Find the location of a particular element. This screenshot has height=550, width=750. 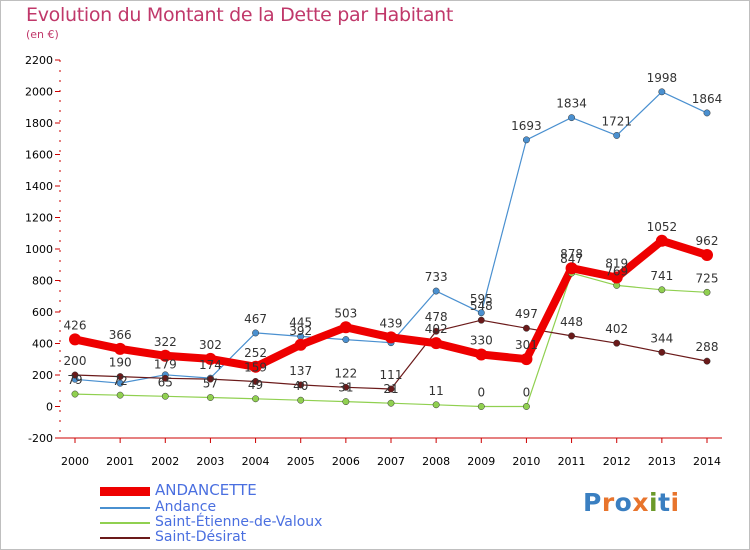

x-tick-label: 2008 is located at coordinates (436, 461).